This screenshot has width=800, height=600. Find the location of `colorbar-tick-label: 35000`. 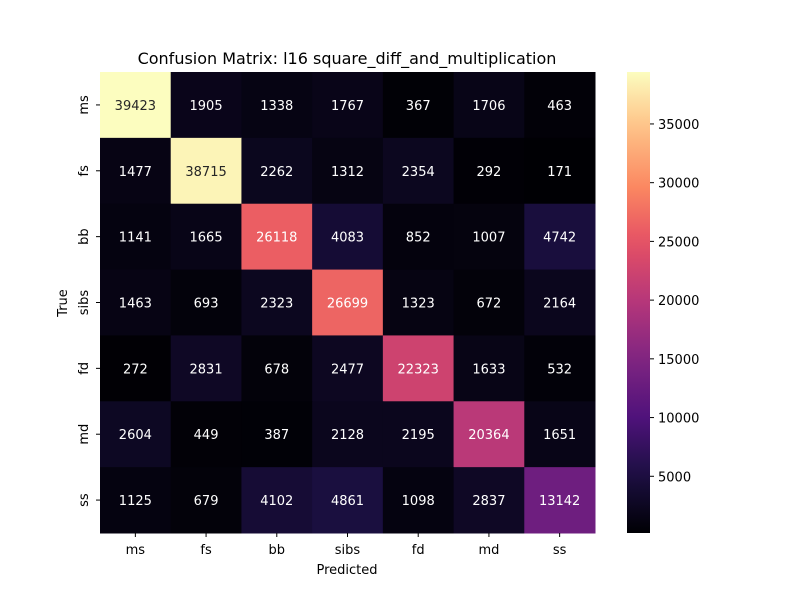

colorbar-tick-label: 35000 is located at coordinates (678, 125).